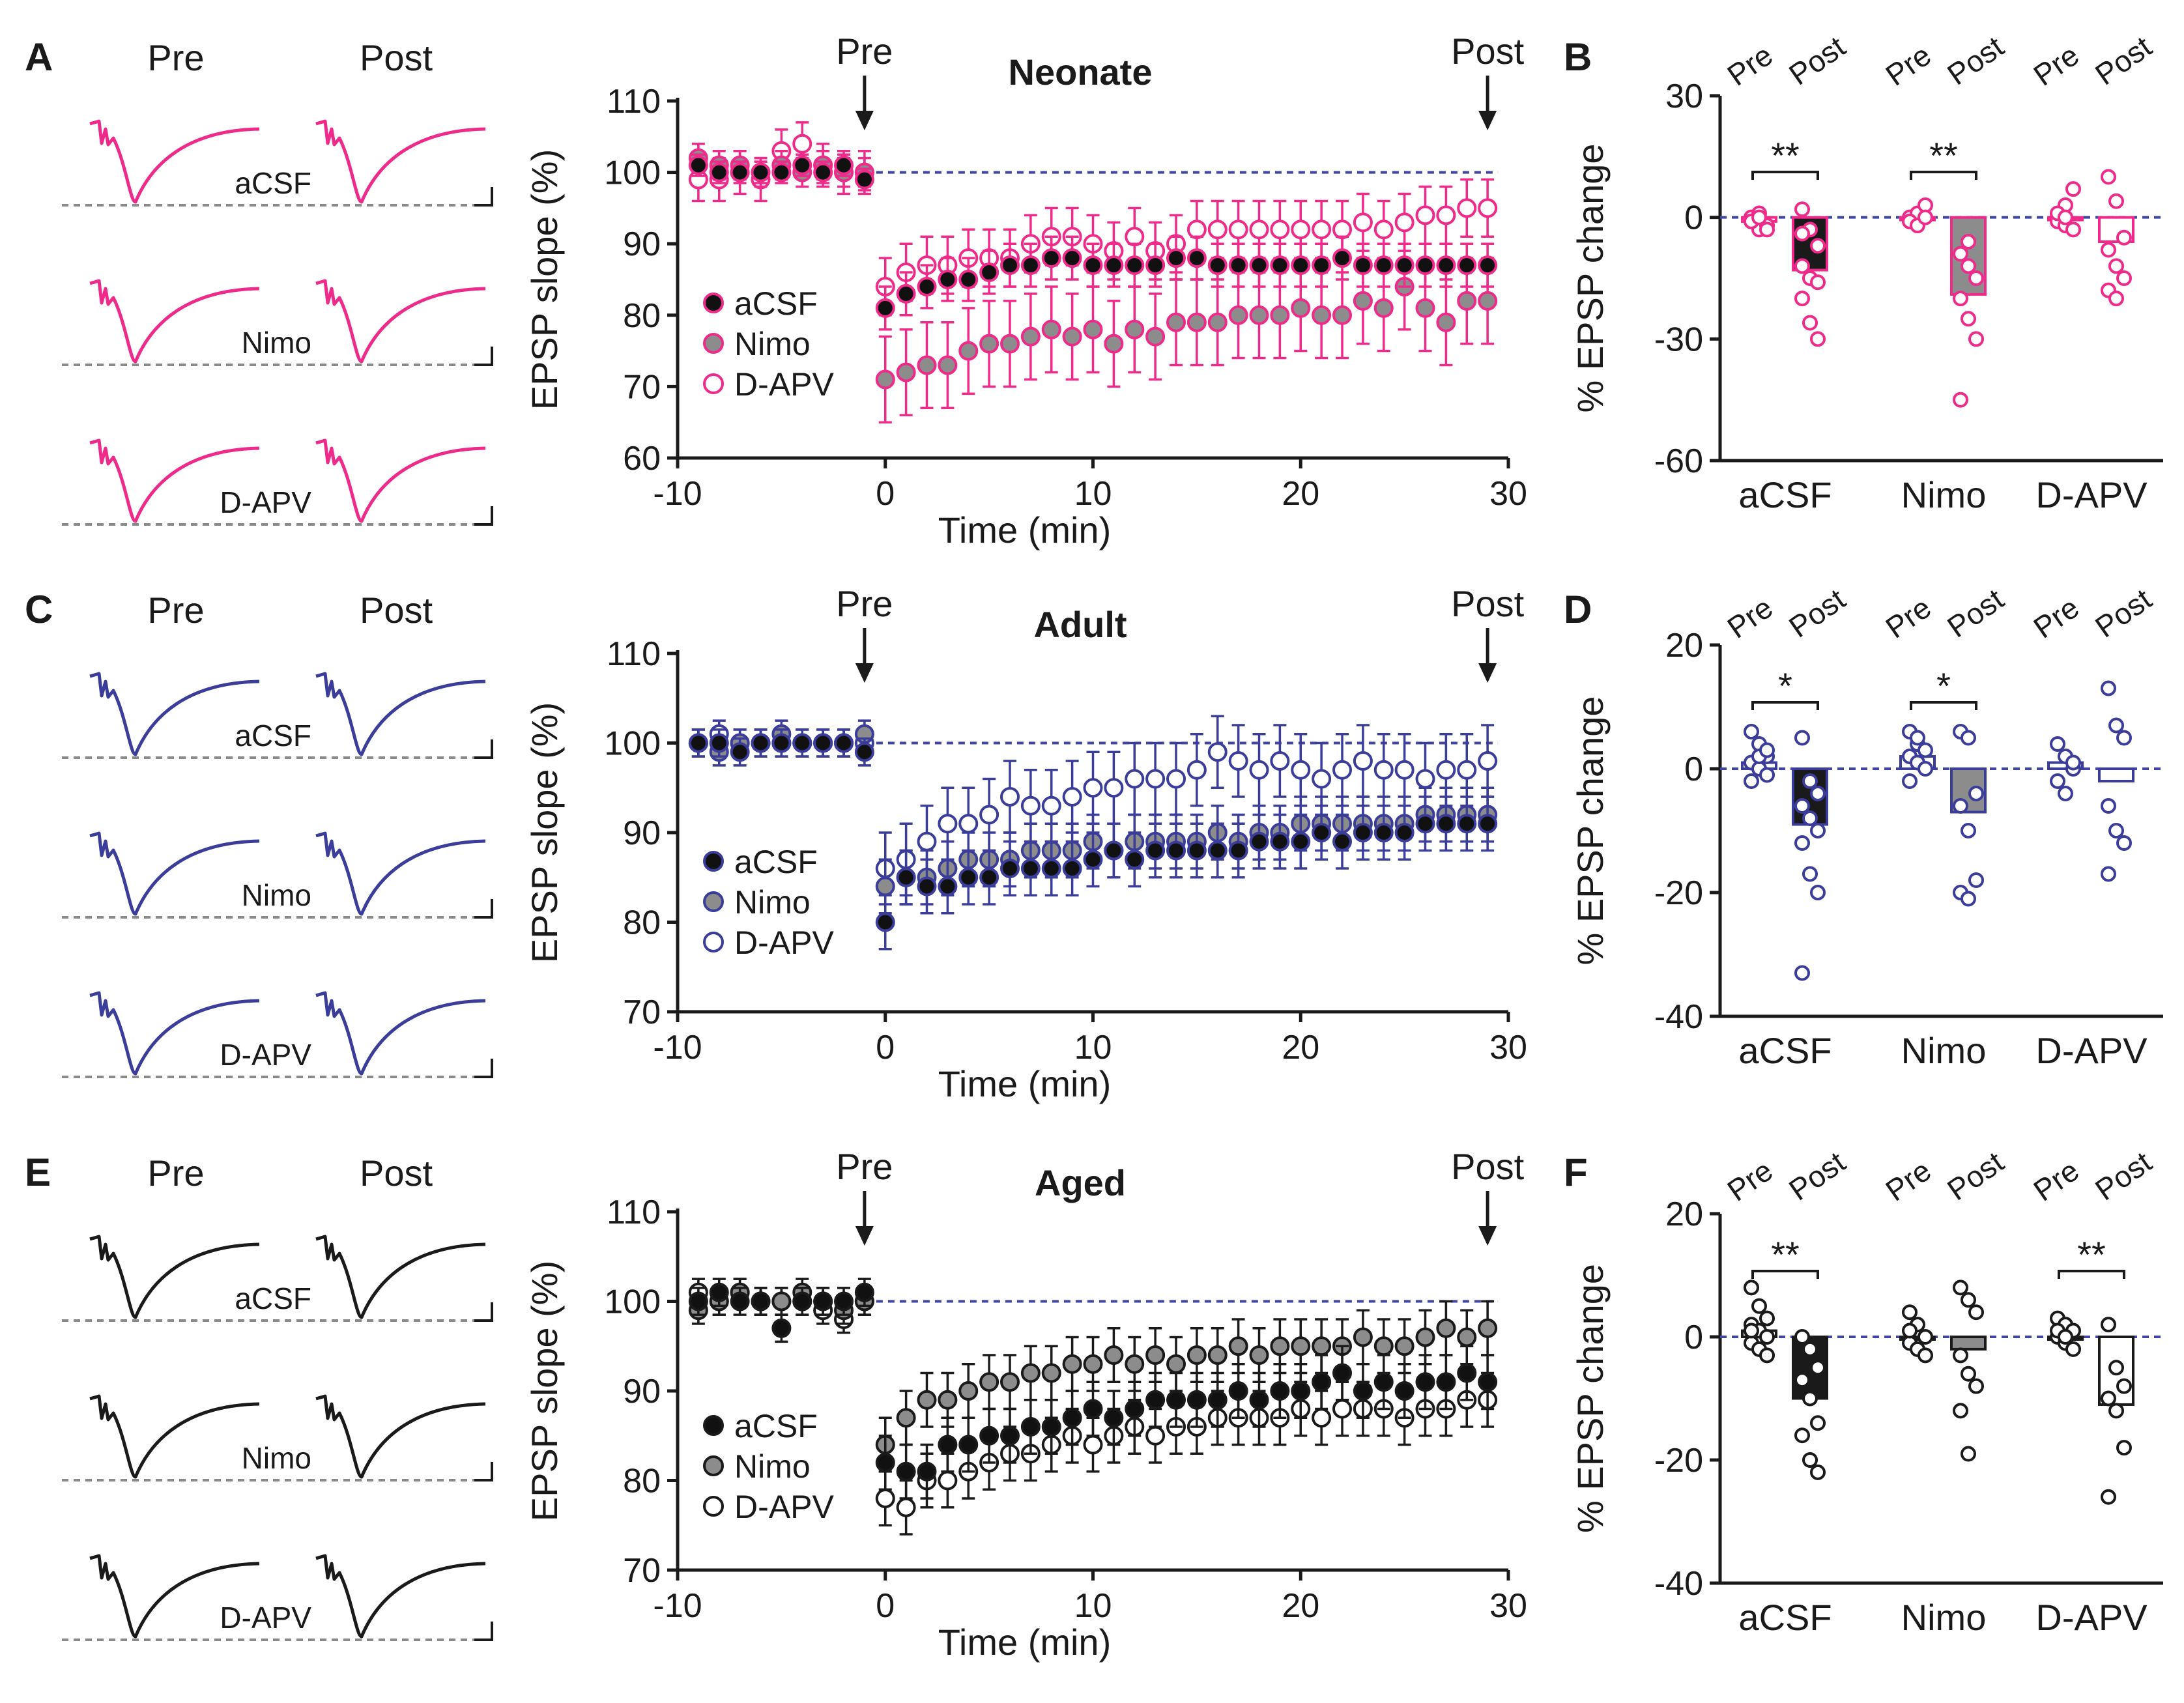 Image resolution: width=2184 pixels, height=1703 pixels. I want to click on bar-post-d-apv, so click(2116, 774).